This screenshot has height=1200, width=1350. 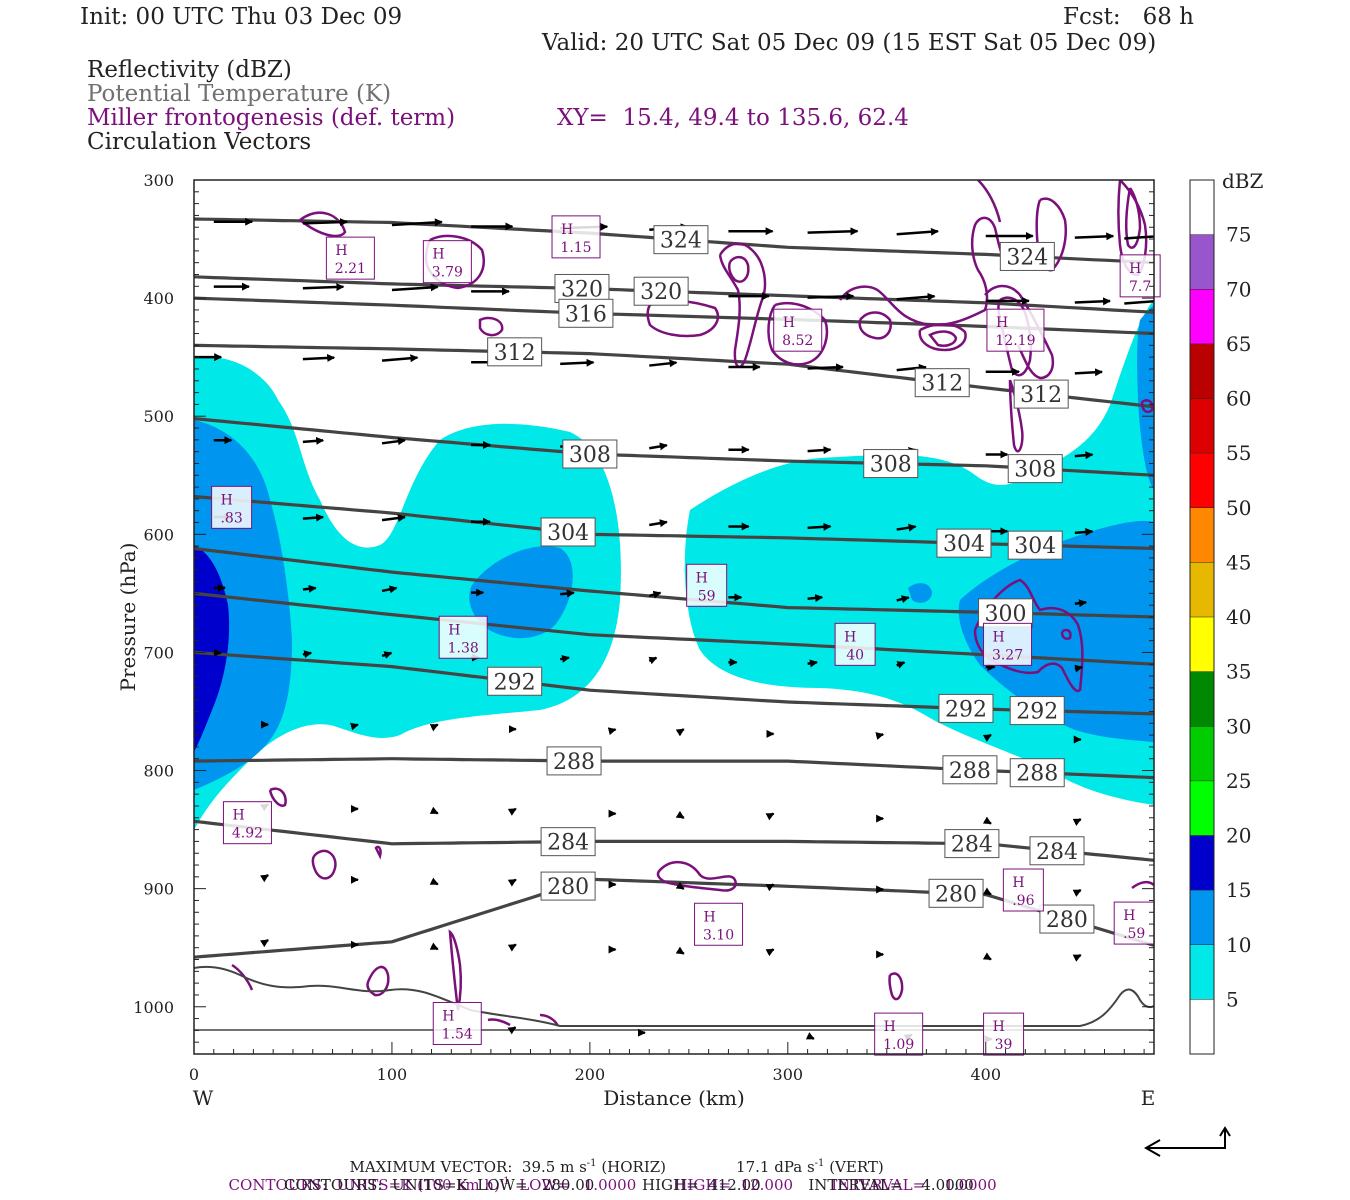 What do you see at coordinates (856, 1167) in the screenshot?
I see `max-vector-vert-label: (VERT)` at bounding box center [856, 1167].